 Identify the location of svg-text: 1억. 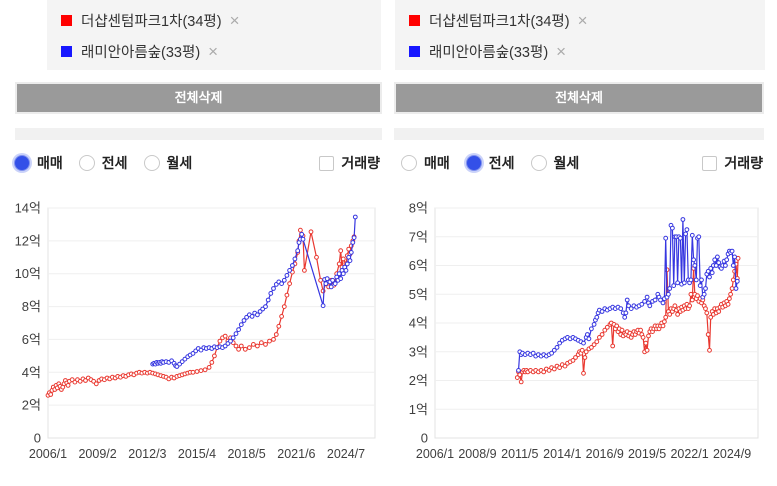
(418, 409).